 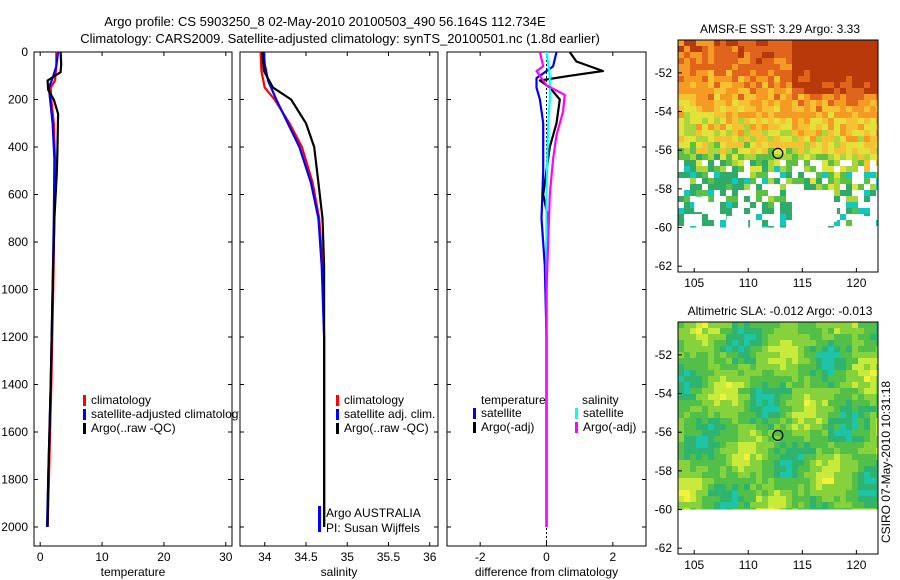 What do you see at coordinates (778, 438) in the screenshot?
I see `sla_map-axes-box` at bounding box center [778, 438].